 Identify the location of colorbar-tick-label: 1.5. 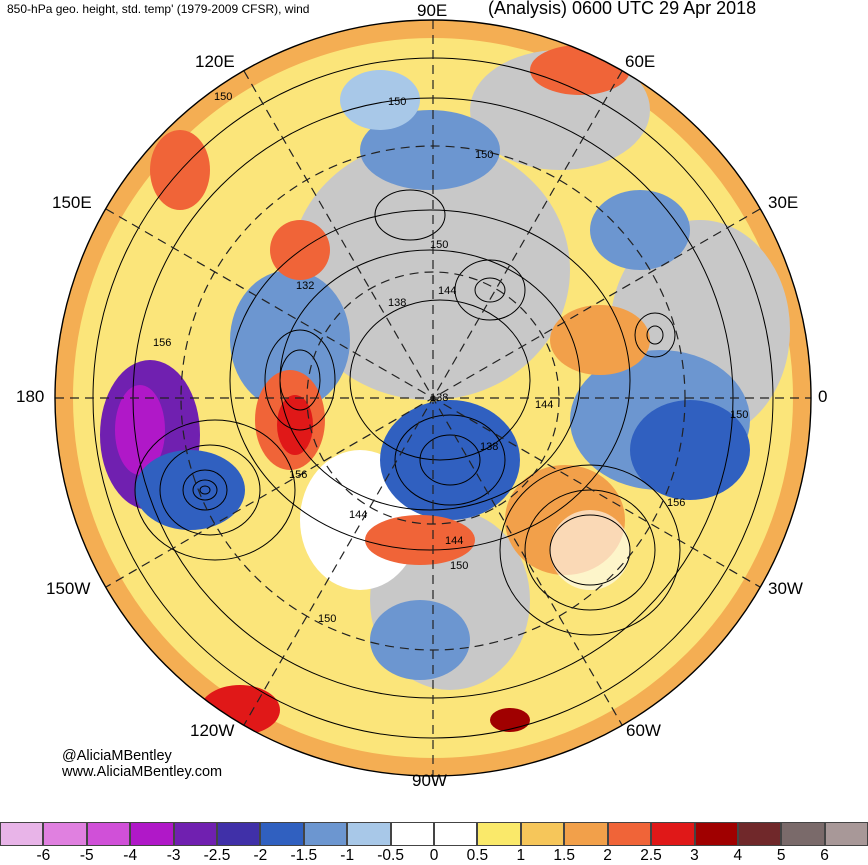
(564, 855).